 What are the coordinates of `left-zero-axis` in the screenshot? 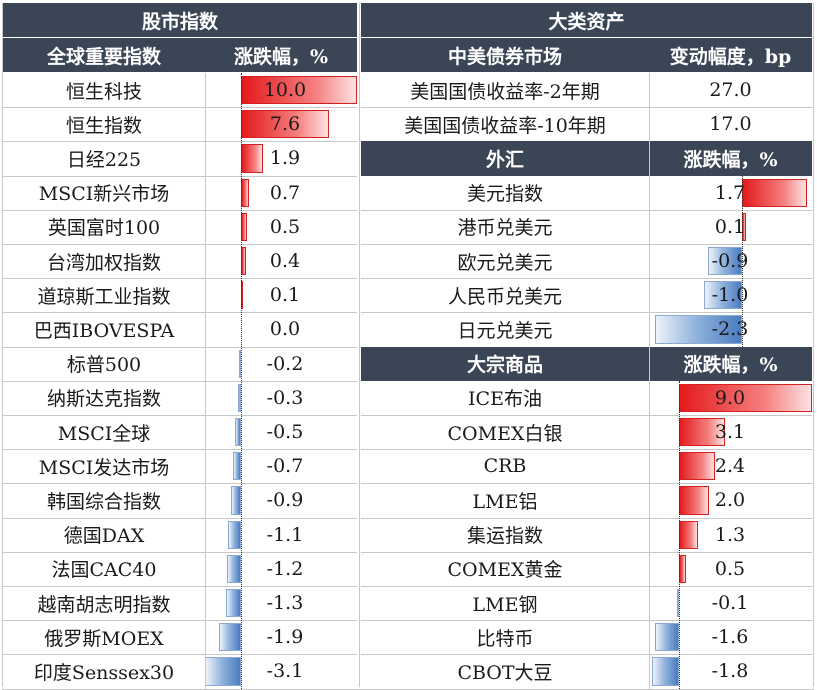 It's located at (241, 381).